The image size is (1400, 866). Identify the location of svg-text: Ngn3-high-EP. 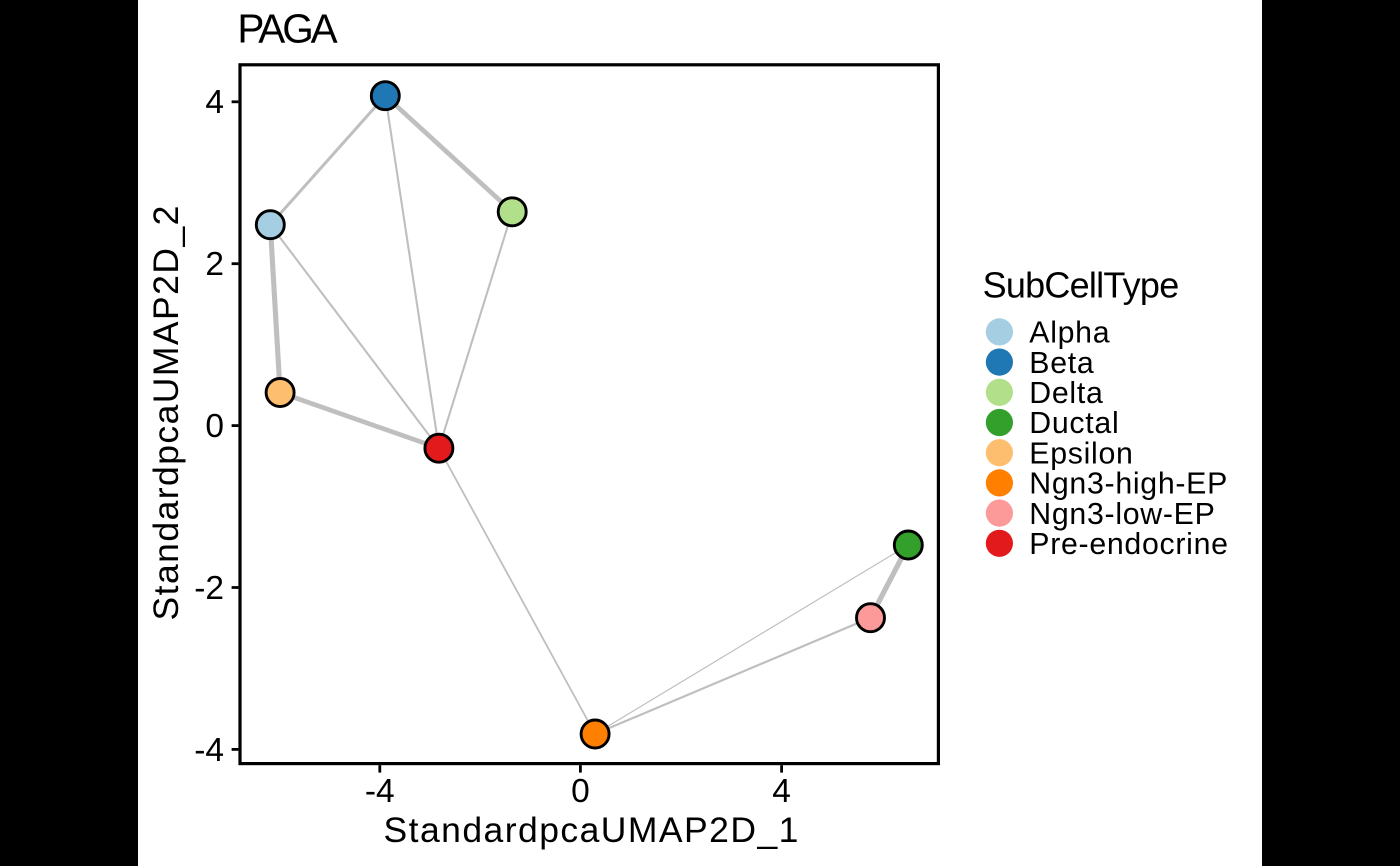
(1128, 484).